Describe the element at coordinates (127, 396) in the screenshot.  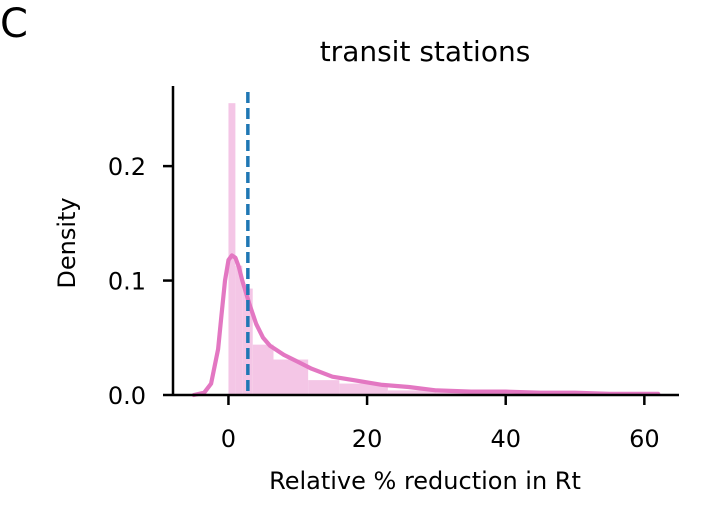
I see `y-tick-label: 0.0` at that location.